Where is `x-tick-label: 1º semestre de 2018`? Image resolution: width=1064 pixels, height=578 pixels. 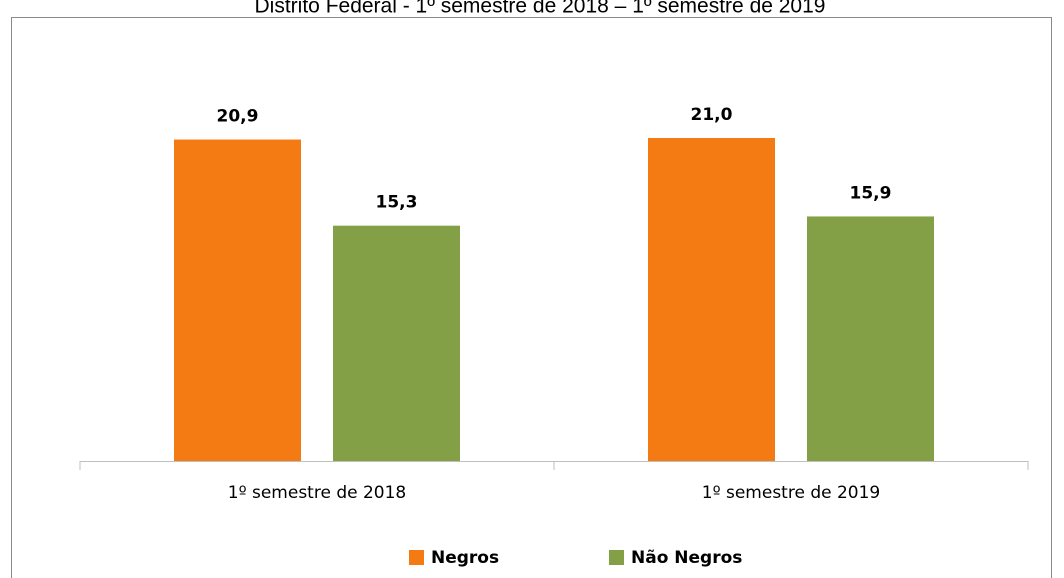
x-tick-label: 1º semestre de 2018 is located at coordinates (317, 493).